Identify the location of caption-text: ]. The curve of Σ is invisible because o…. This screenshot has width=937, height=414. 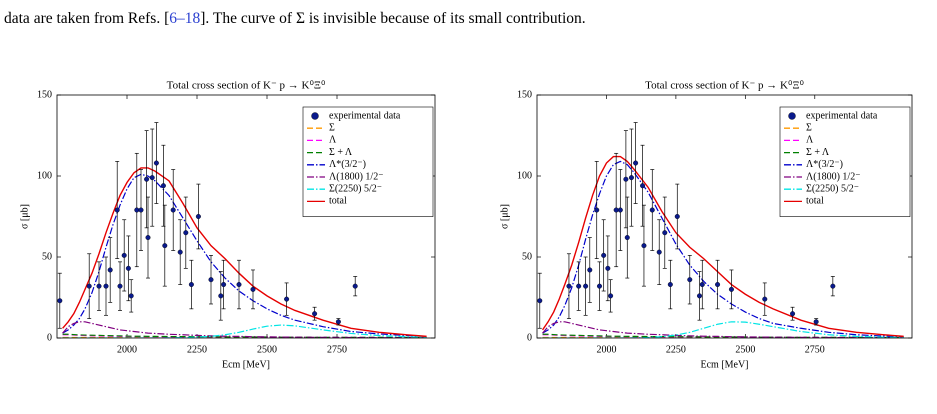
(393, 18).